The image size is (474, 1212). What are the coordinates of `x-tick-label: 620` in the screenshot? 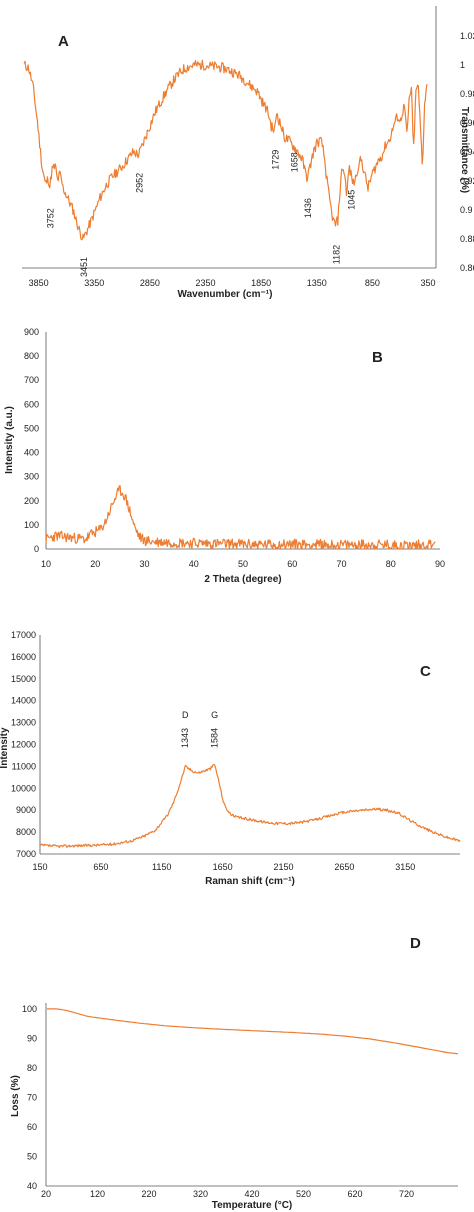 It's located at (354, 1194).